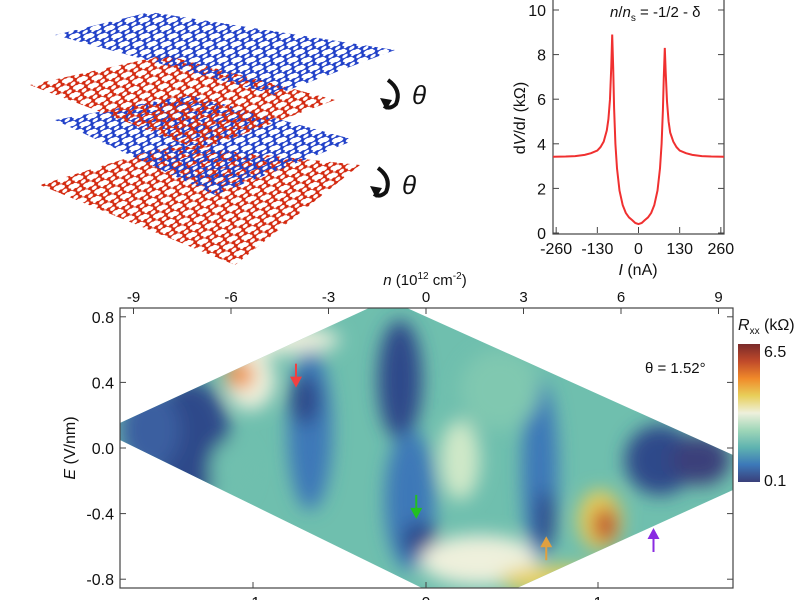  Describe the element at coordinates (541, 234) in the screenshot. I see `y-tick-label: 0` at that location.